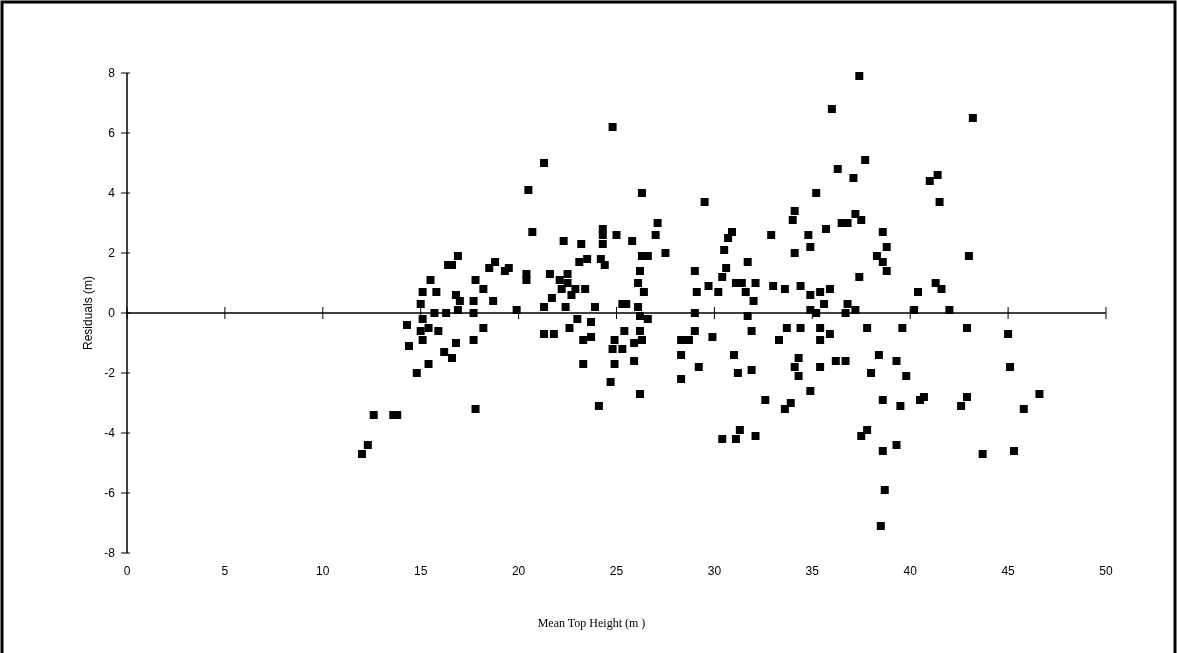  I want to click on x-tick-label: 30, so click(714, 571).